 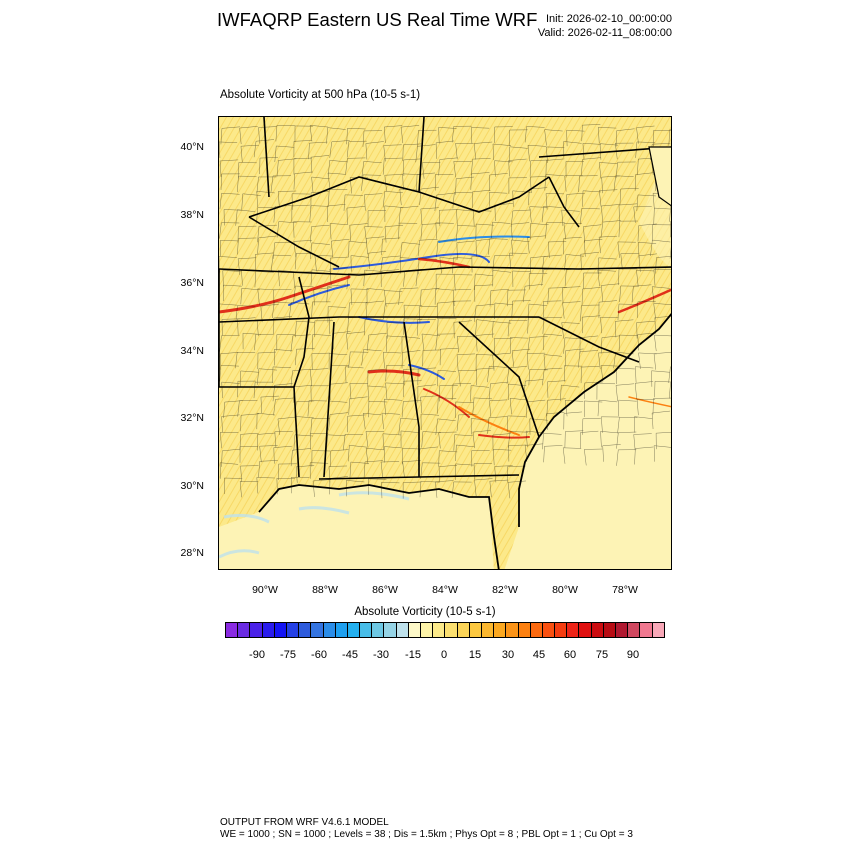 I want to click on ms-al-border, so click(x=329, y=399).